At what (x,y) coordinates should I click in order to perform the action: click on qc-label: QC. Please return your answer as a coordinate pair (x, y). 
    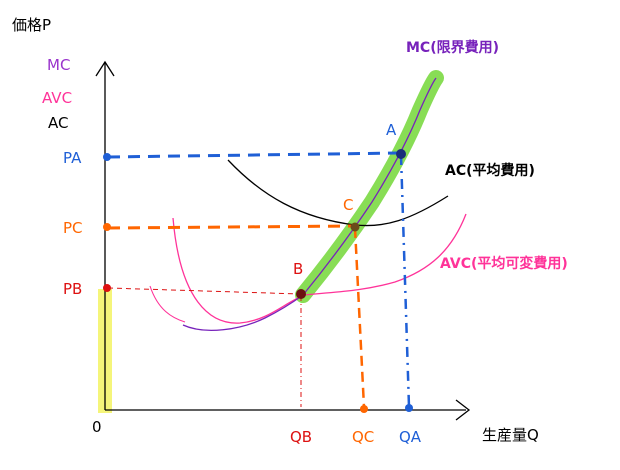
    Looking at the image, I should click on (363, 437).